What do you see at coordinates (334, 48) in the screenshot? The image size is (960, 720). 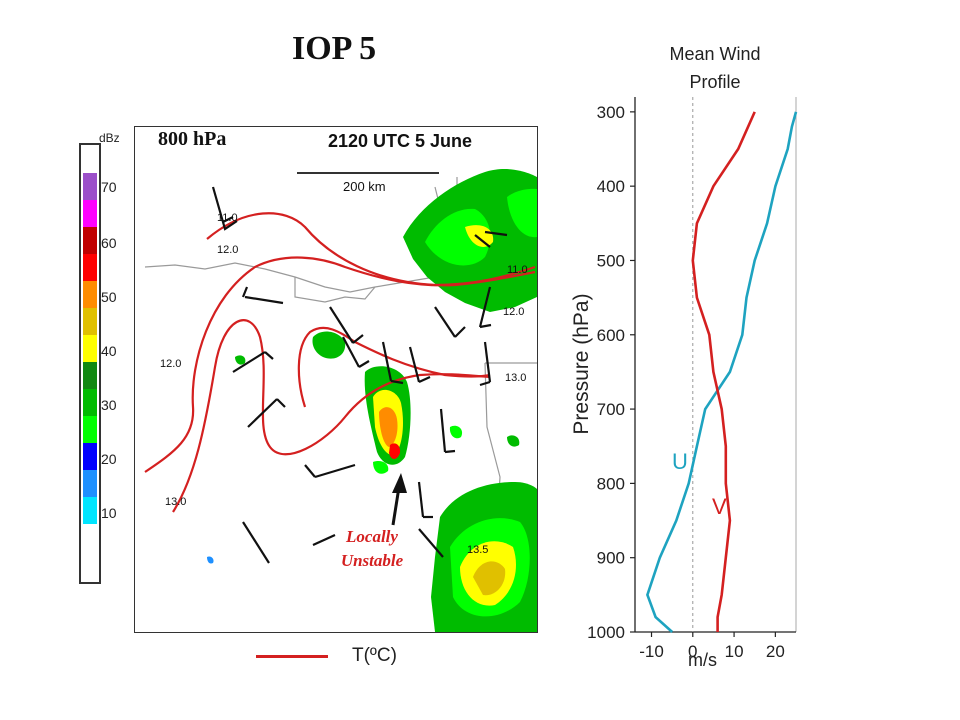 I see `page-title: IOP 5` at bounding box center [334, 48].